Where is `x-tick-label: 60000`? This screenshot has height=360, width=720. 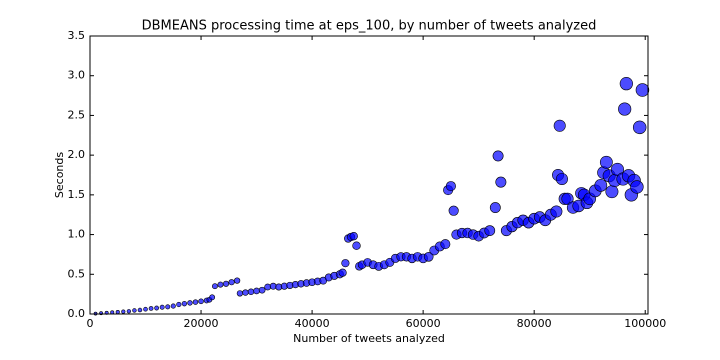
x-tick-label: 60000 is located at coordinates (423, 323).